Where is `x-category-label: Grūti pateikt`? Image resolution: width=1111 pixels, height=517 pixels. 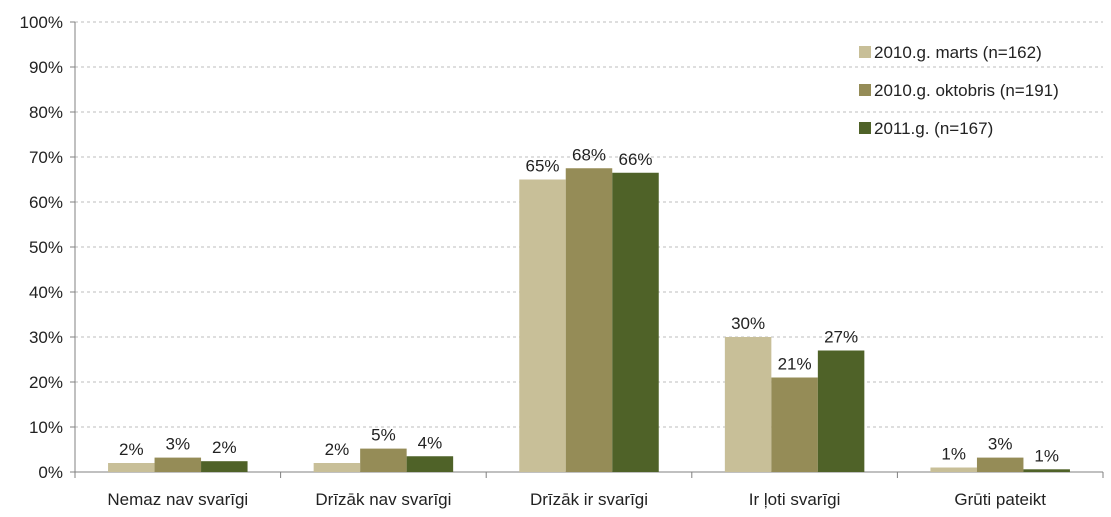 x-category-label: Grūti pateikt is located at coordinates (1000, 499).